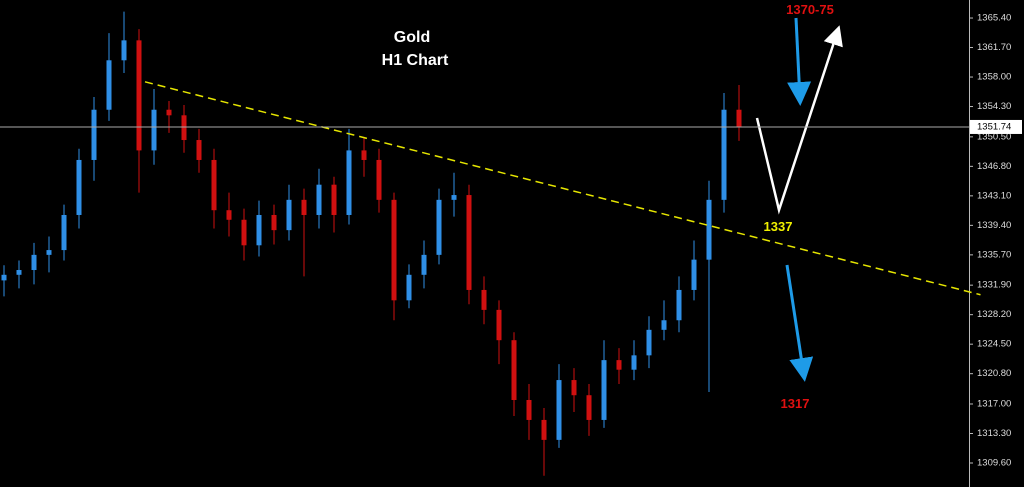 This screenshot has height=487, width=1024. What do you see at coordinates (994, 344) in the screenshot?
I see `y-tick-label: 1324.50` at bounding box center [994, 344].